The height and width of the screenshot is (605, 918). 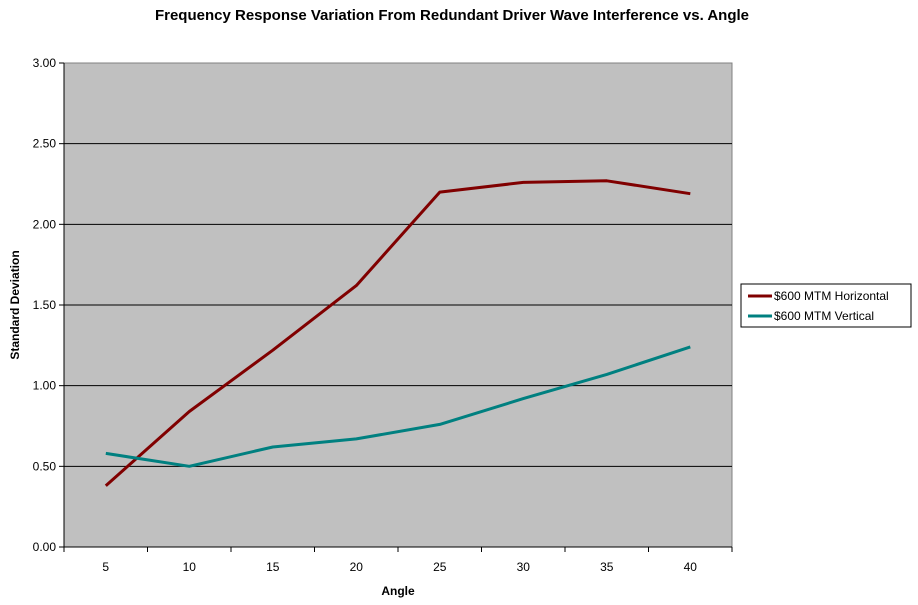 What do you see at coordinates (15, 304) in the screenshot?
I see `y-axis-title: Standard Deviation` at bounding box center [15, 304].